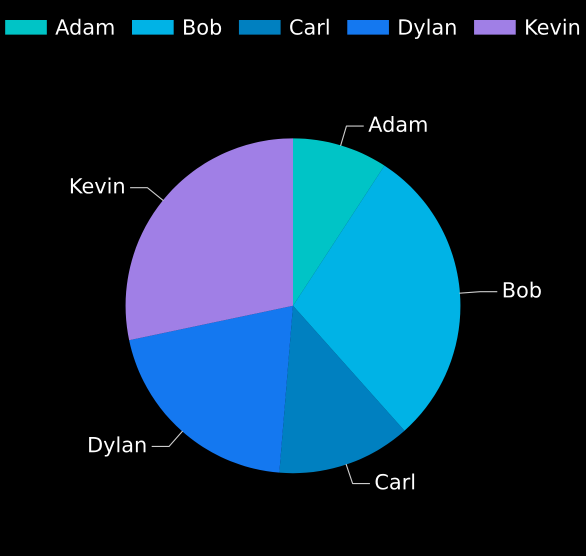 The height and width of the screenshot is (556, 586). Describe the element at coordinates (397, 124) in the screenshot. I see `slice-label: Adam` at that location.